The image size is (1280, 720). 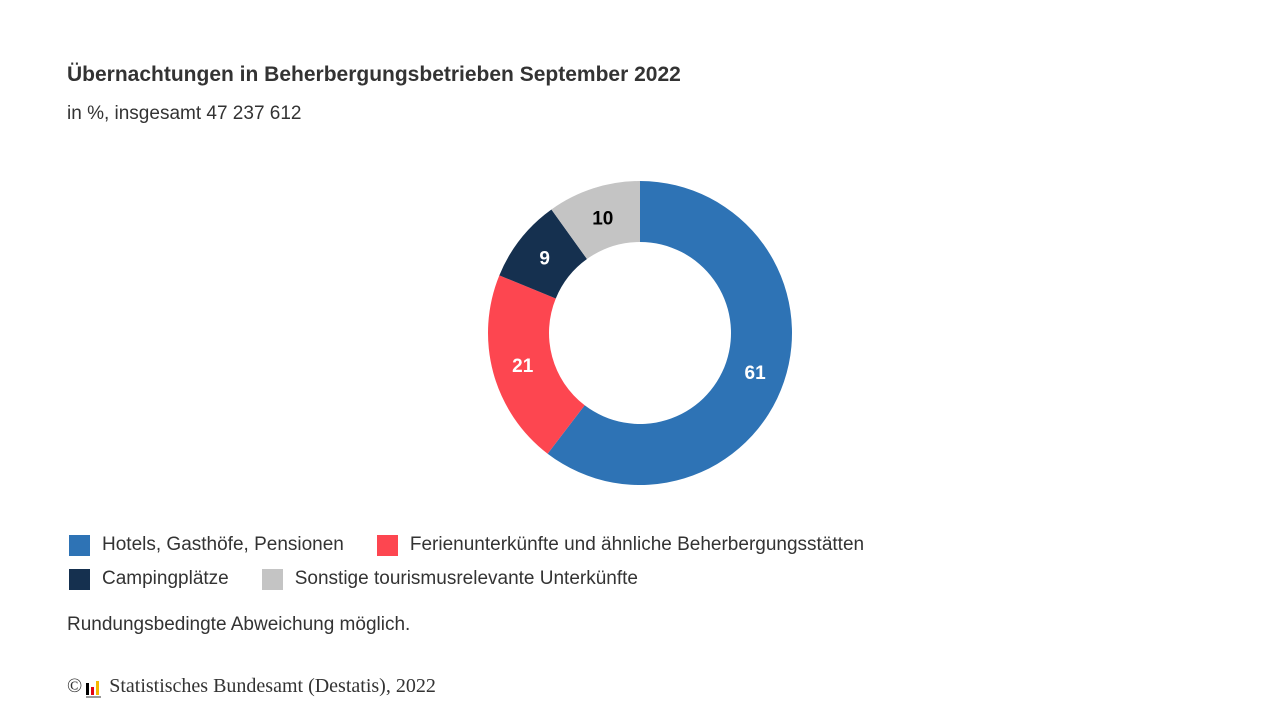 What do you see at coordinates (272, 686) in the screenshot?
I see `source-text: Statistisches Bundesamt (Destatis), 2022` at bounding box center [272, 686].